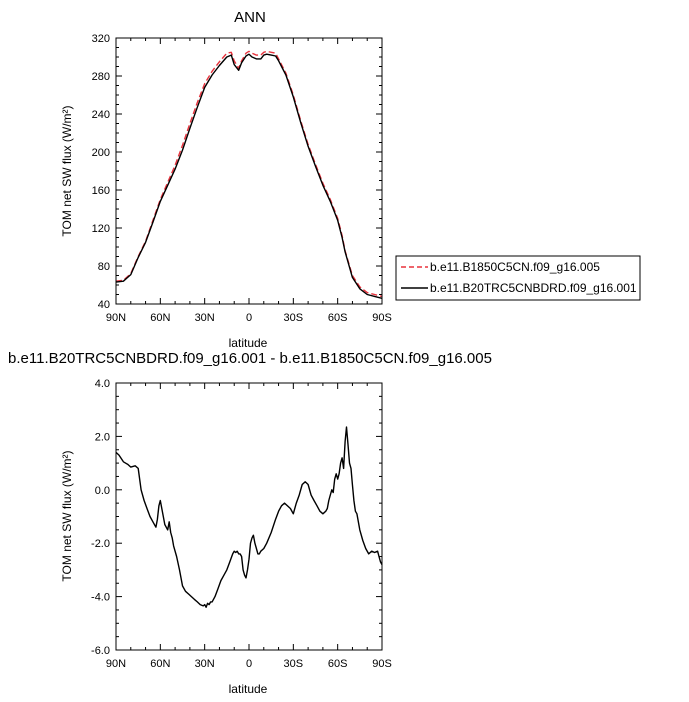 The image size is (689, 702). Describe the element at coordinates (250, 17) in the screenshot. I see `top-chart-title: ANN` at that location.